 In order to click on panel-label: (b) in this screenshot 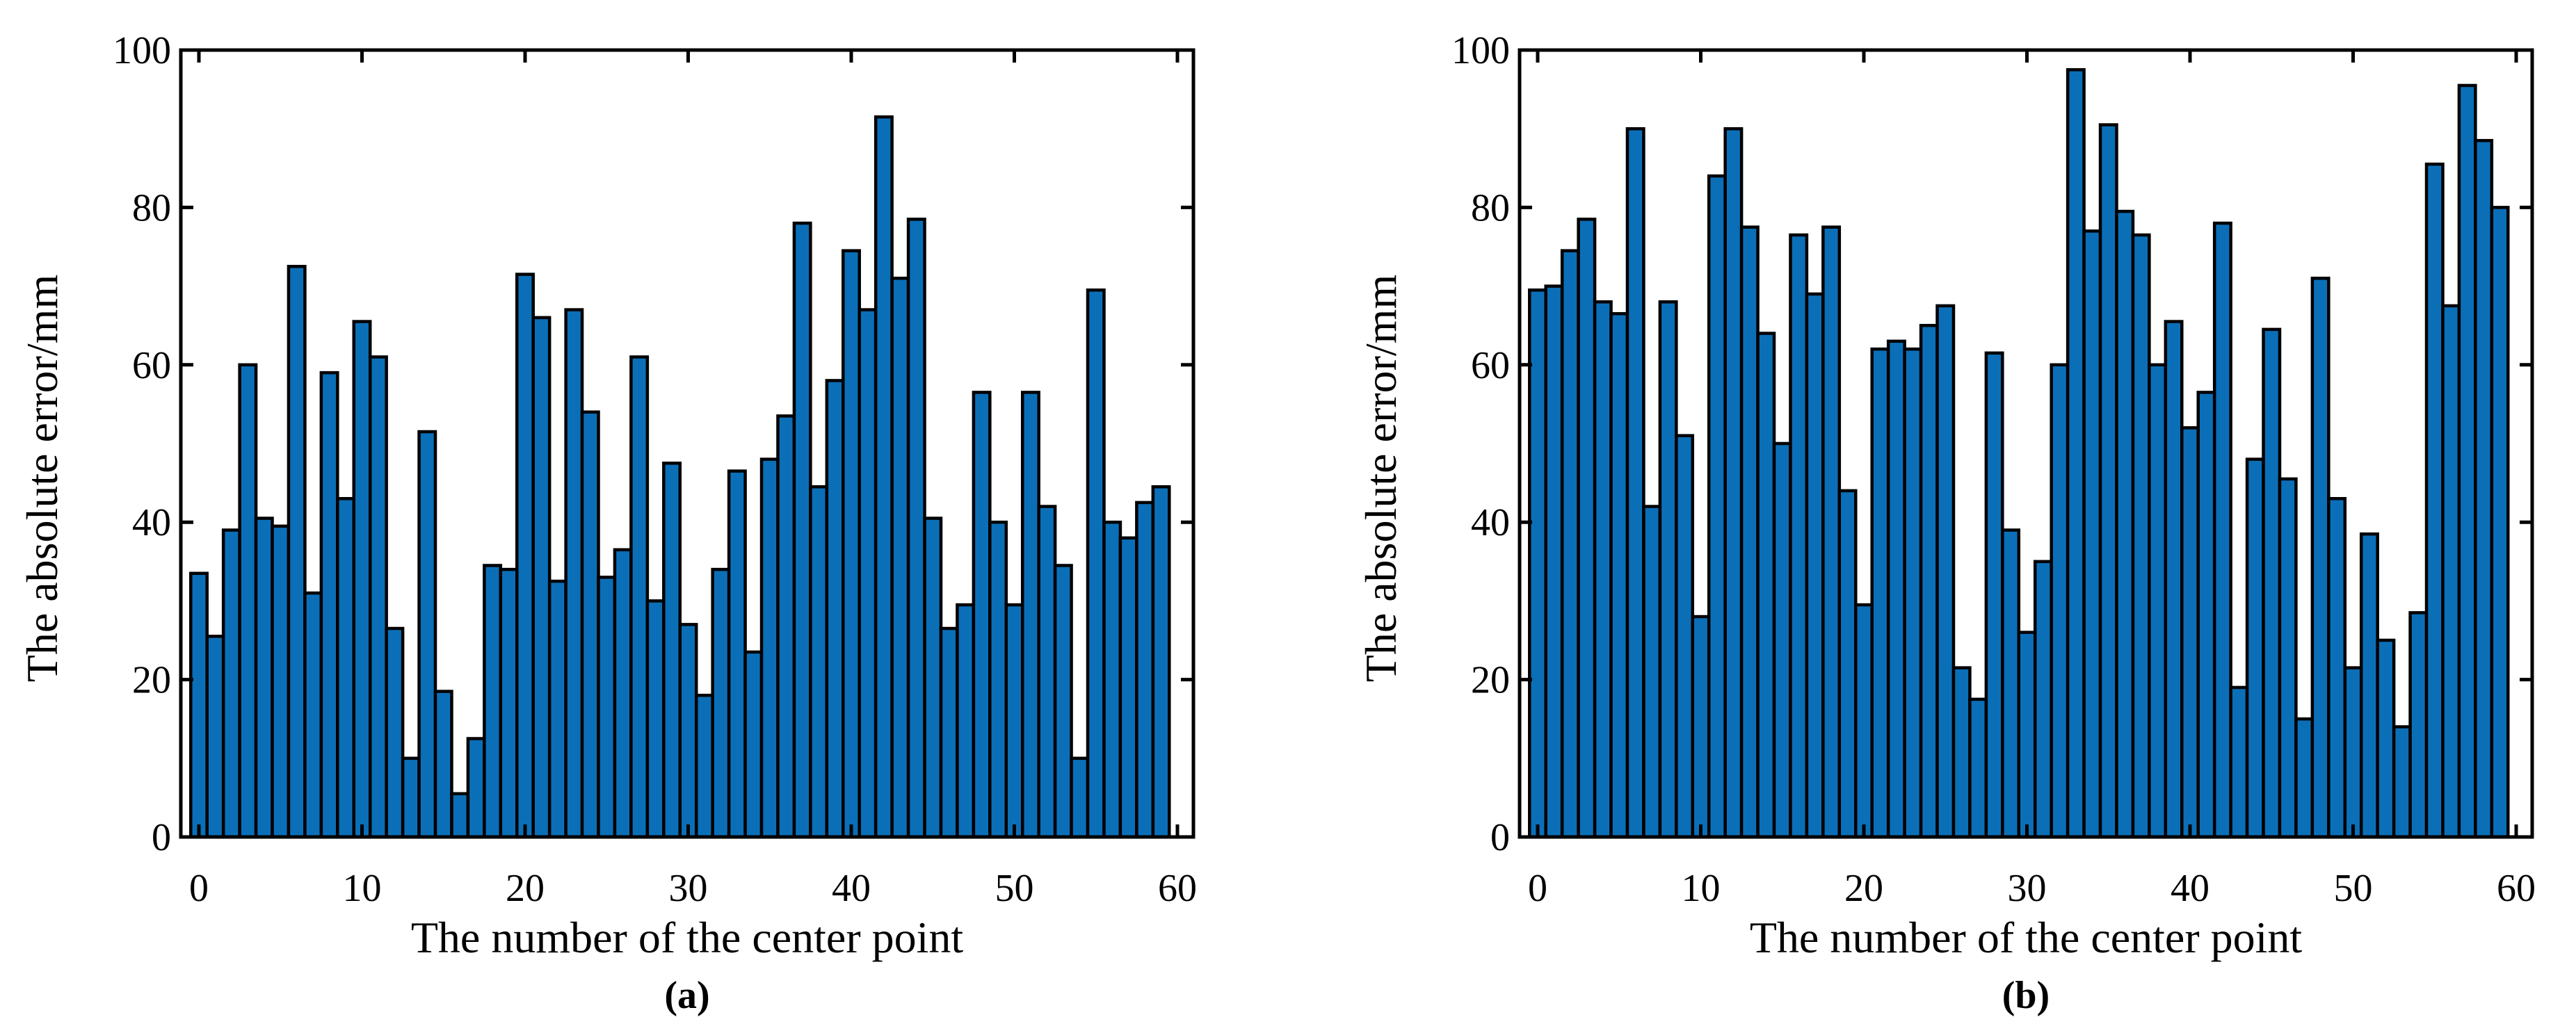, I will do `click(2026, 995)`.